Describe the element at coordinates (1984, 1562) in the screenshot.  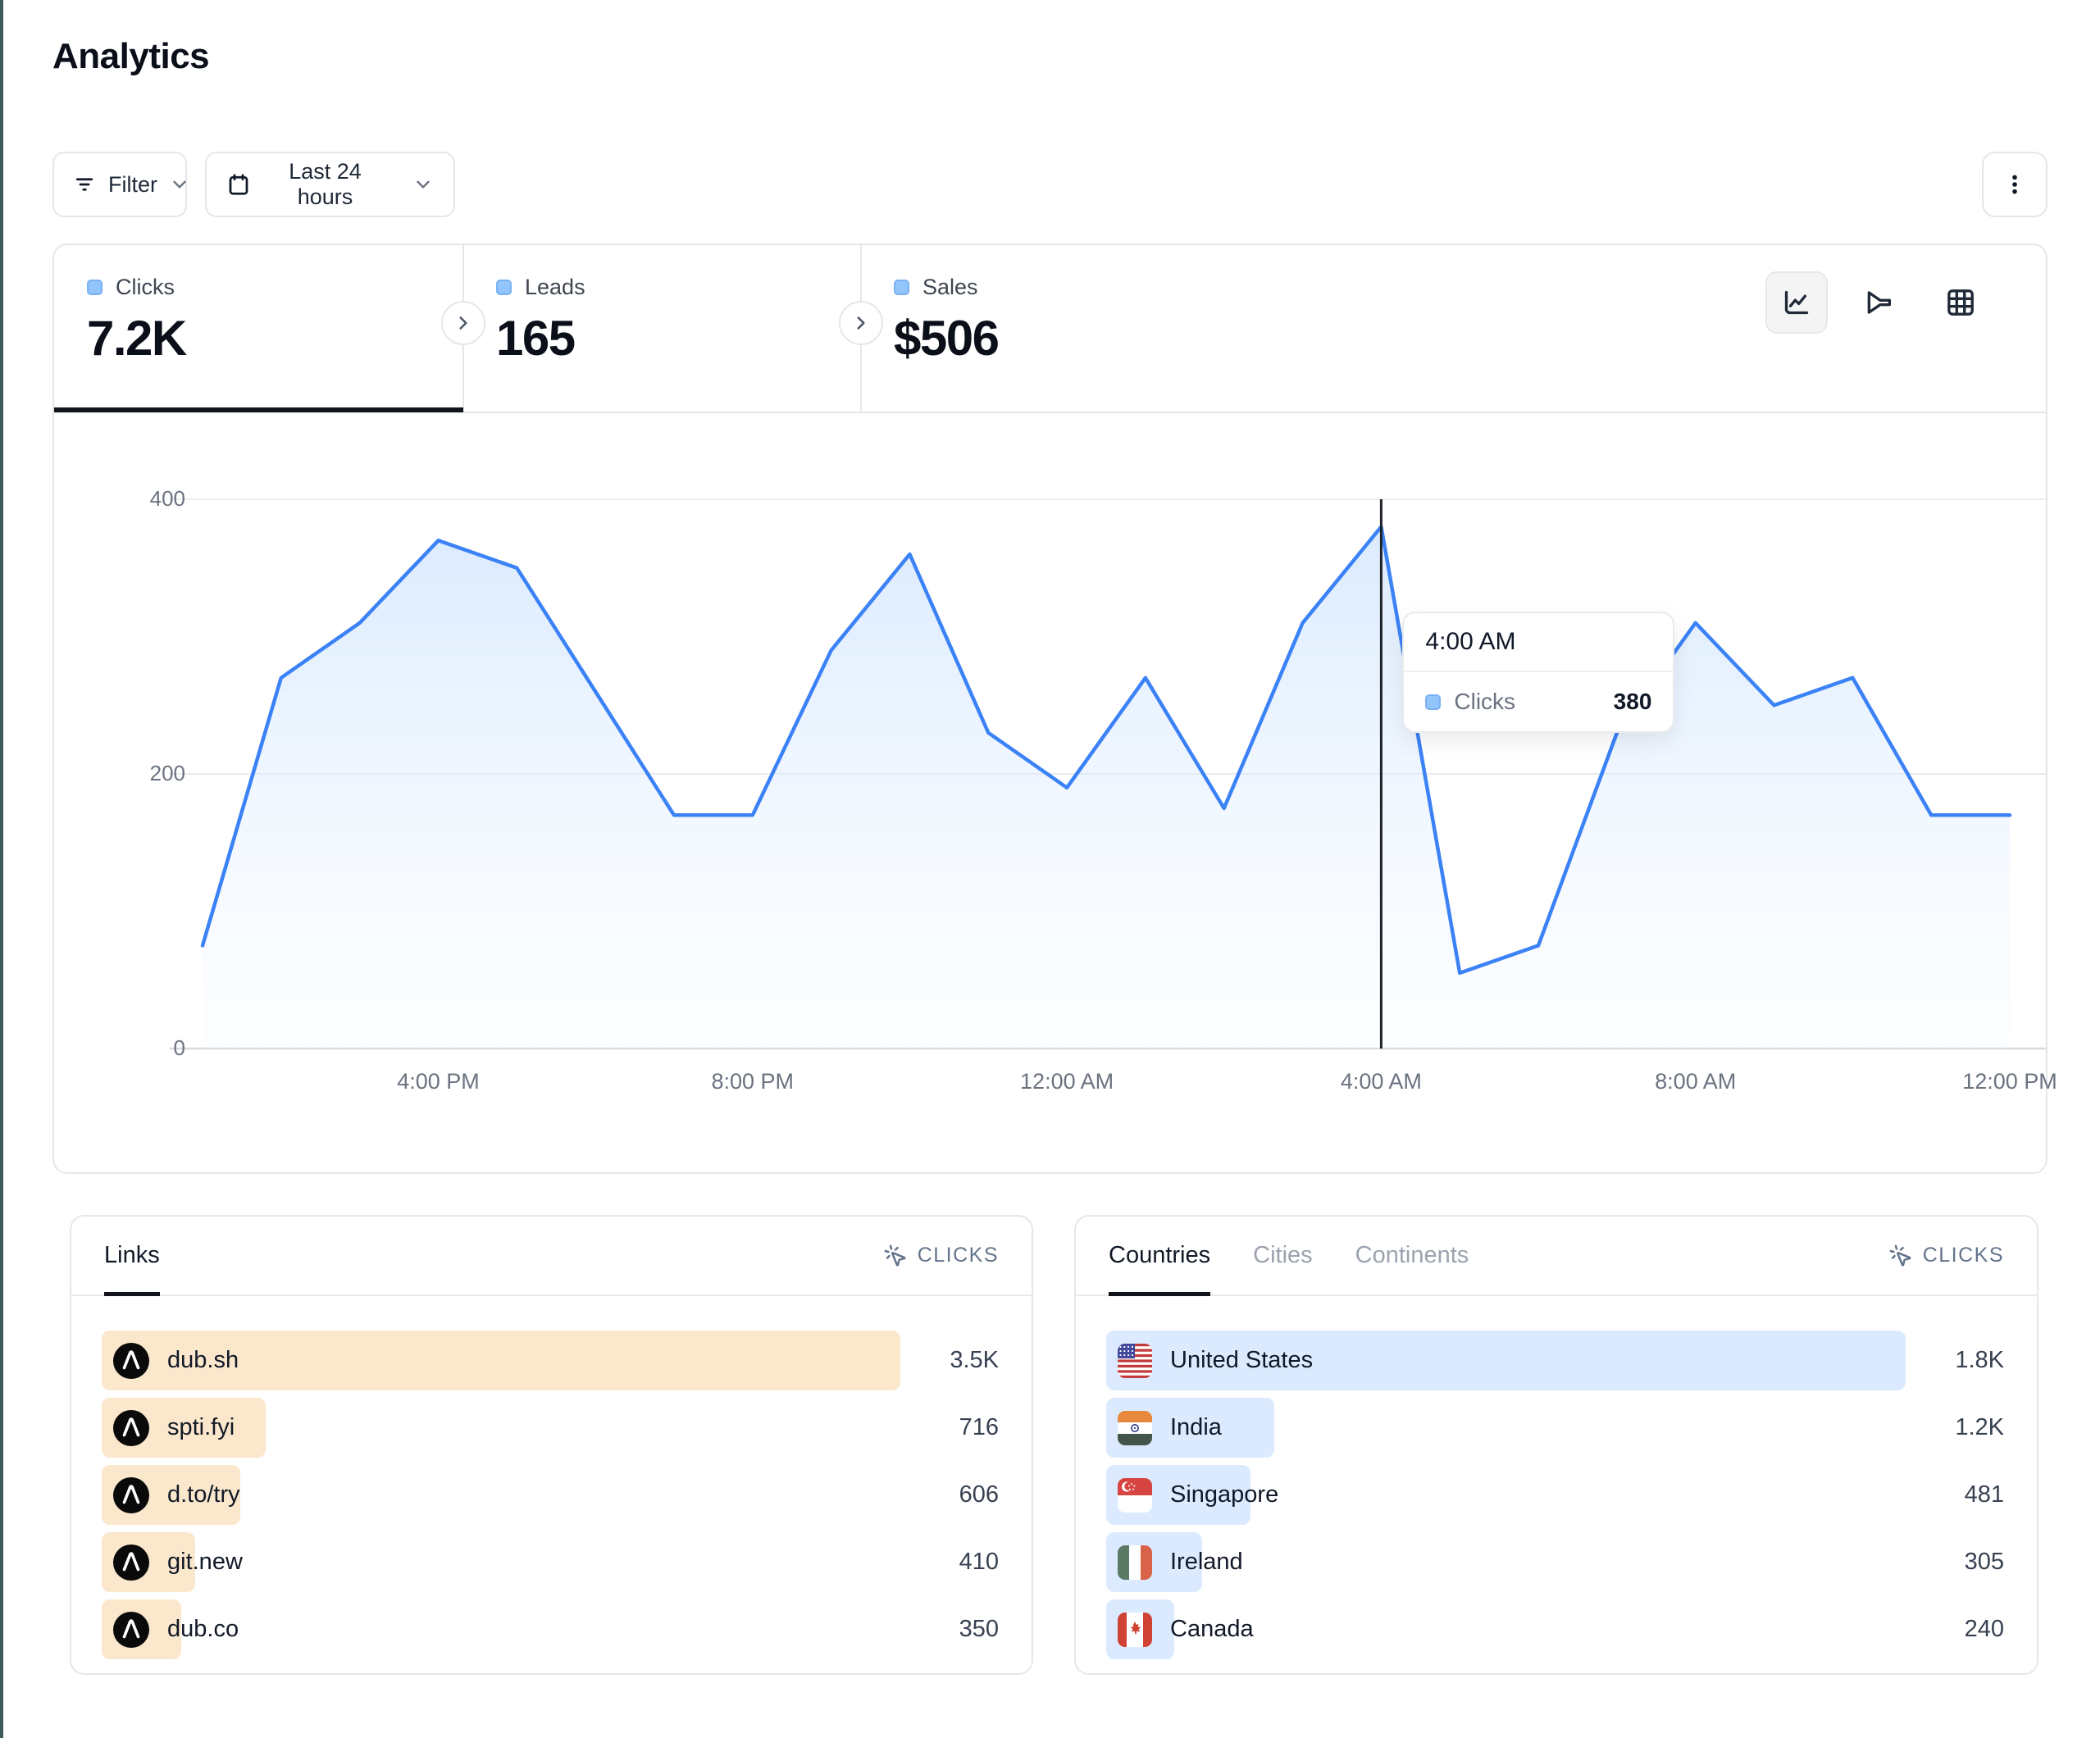
I see `row-value: 305` at that location.